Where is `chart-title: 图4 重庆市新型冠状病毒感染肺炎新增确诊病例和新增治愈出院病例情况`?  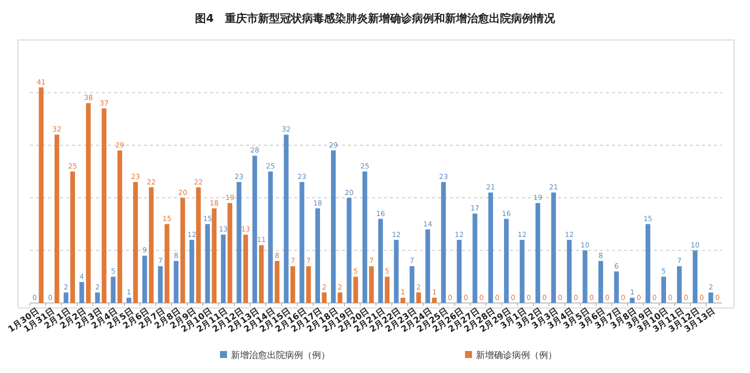 chart-title: 图4 重庆市新型冠状病毒感染肺炎新增确诊病例和新增治愈出院病例情况 is located at coordinates (375, 18).